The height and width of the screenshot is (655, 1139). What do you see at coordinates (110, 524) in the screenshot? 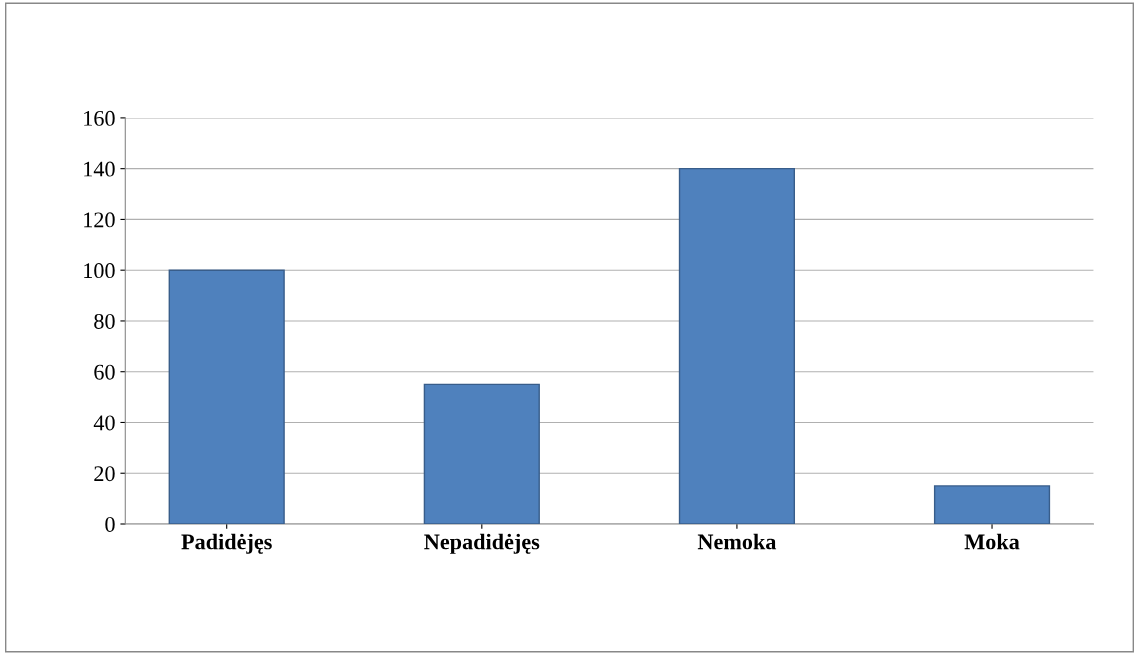
I see `y-tick-label: 0` at bounding box center [110, 524].